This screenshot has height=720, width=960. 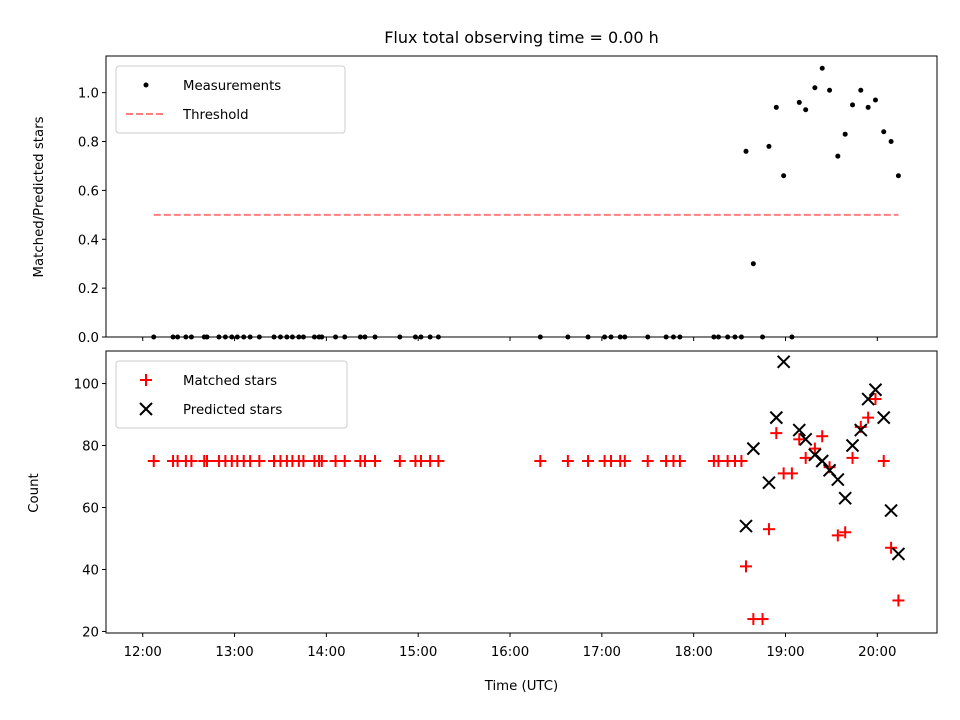 What do you see at coordinates (215, 115) in the screenshot?
I see `legend-threshold-label: Threshold` at bounding box center [215, 115].